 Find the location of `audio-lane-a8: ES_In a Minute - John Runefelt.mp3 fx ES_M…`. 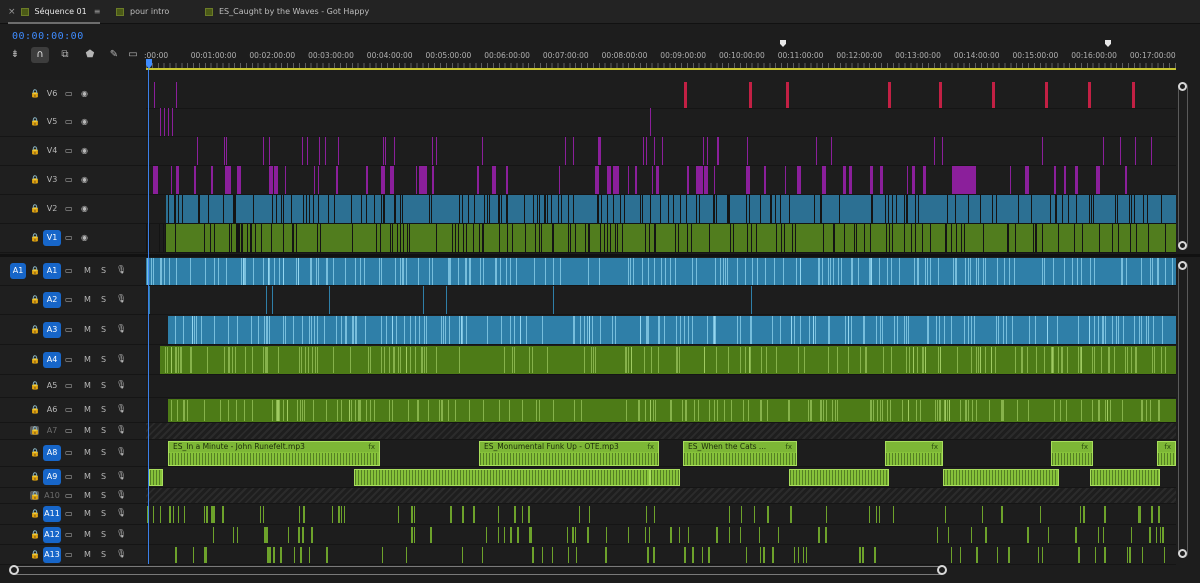

audio-lane-a8: ES_In a Minute - John Runefelt.mp3 fx ES_M… is located at coordinates (661, 453).